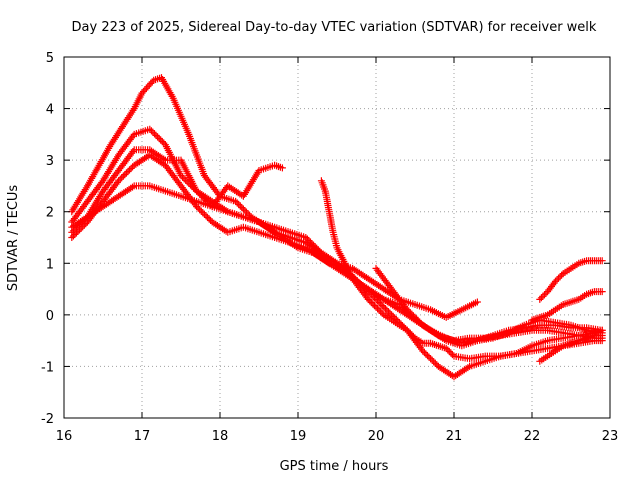  What do you see at coordinates (298, 436) in the screenshot?
I see `x-tick-label: 19` at bounding box center [298, 436].